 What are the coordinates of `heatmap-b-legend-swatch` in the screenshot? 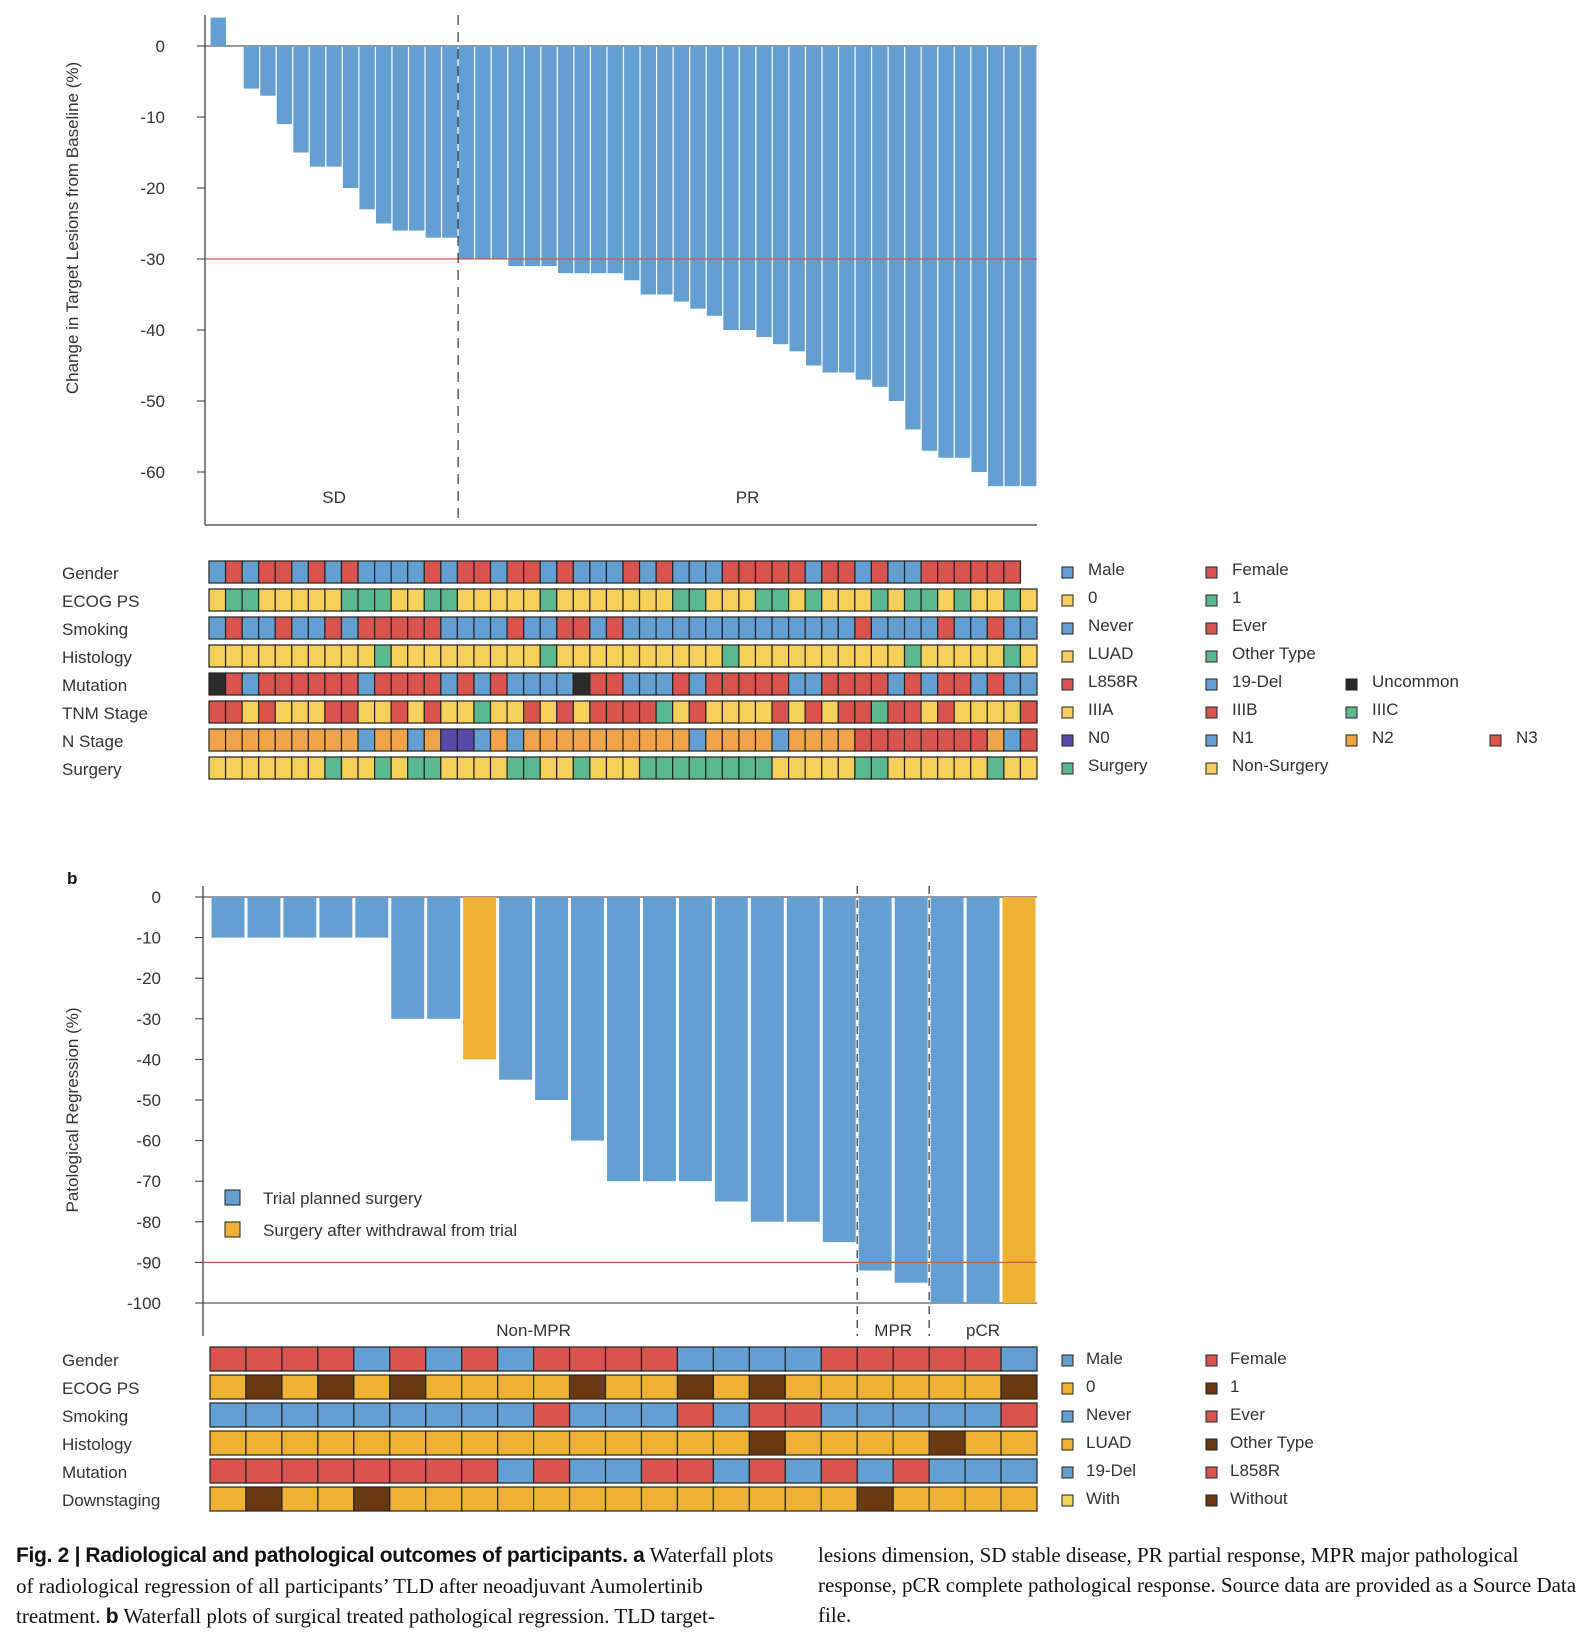 It's located at (1211, 1360).